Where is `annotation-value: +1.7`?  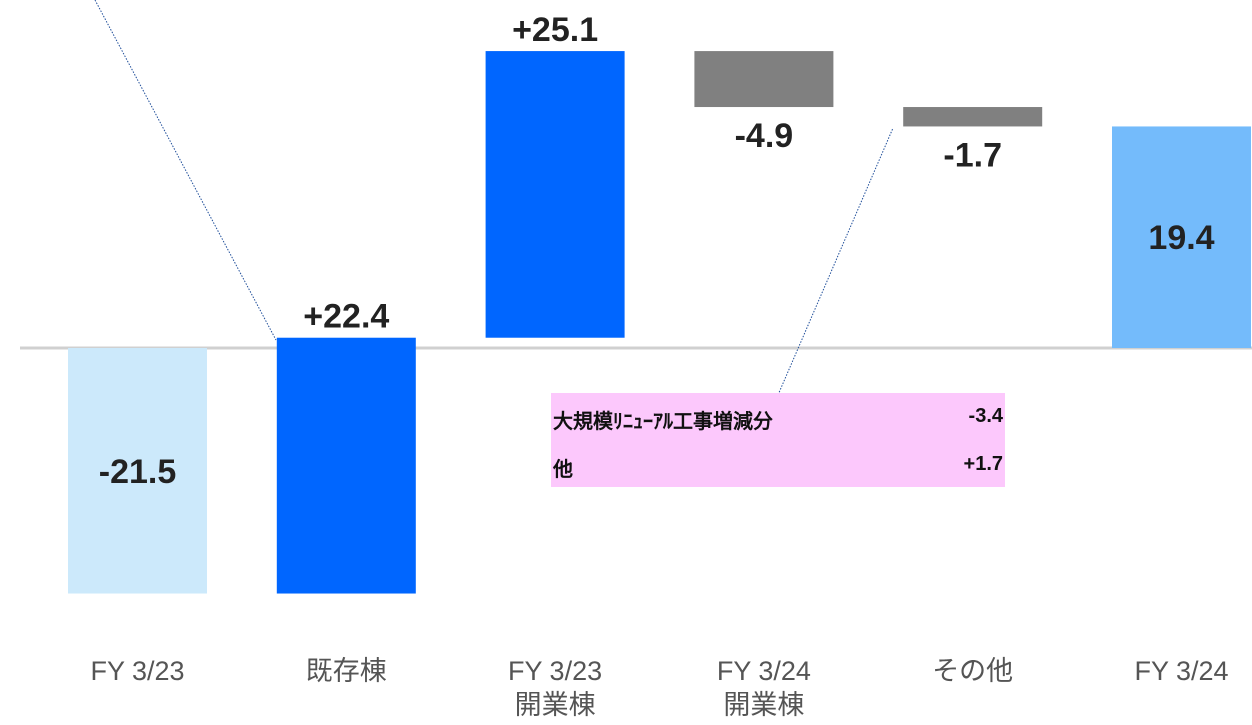
annotation-value: +1.7 is located at coordinates (983, 464).